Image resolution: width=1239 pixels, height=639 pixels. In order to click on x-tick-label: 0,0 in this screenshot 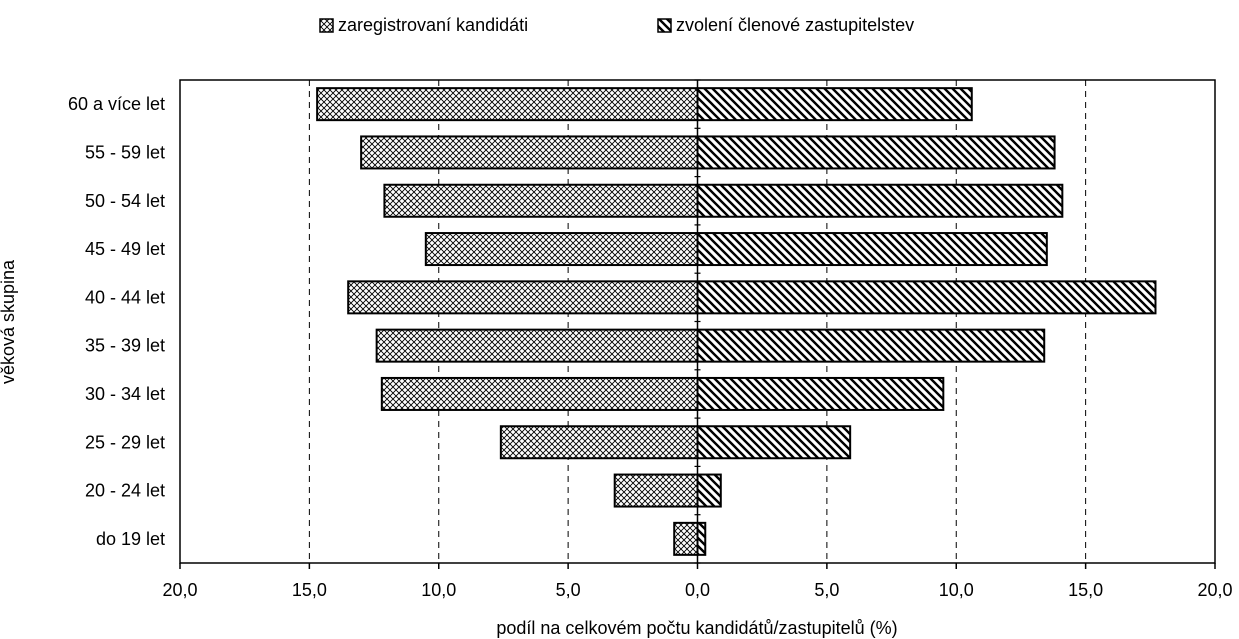, I will do `click(697, 590)`.